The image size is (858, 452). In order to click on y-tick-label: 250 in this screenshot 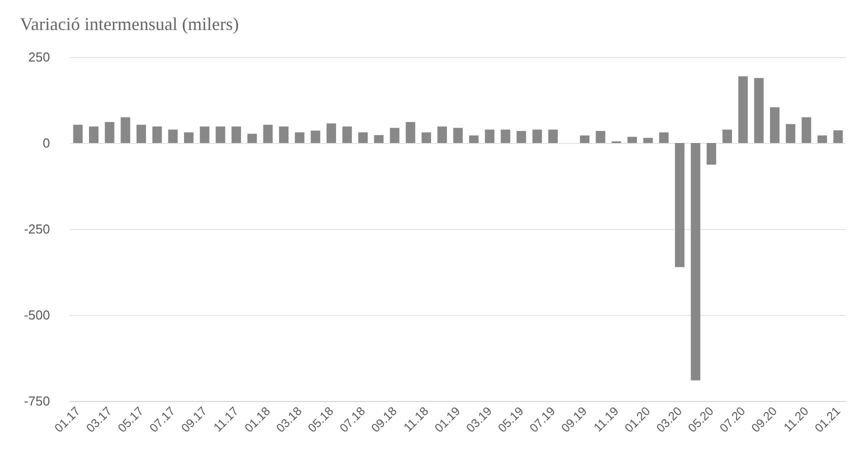, I will do `click(39, 57)`.